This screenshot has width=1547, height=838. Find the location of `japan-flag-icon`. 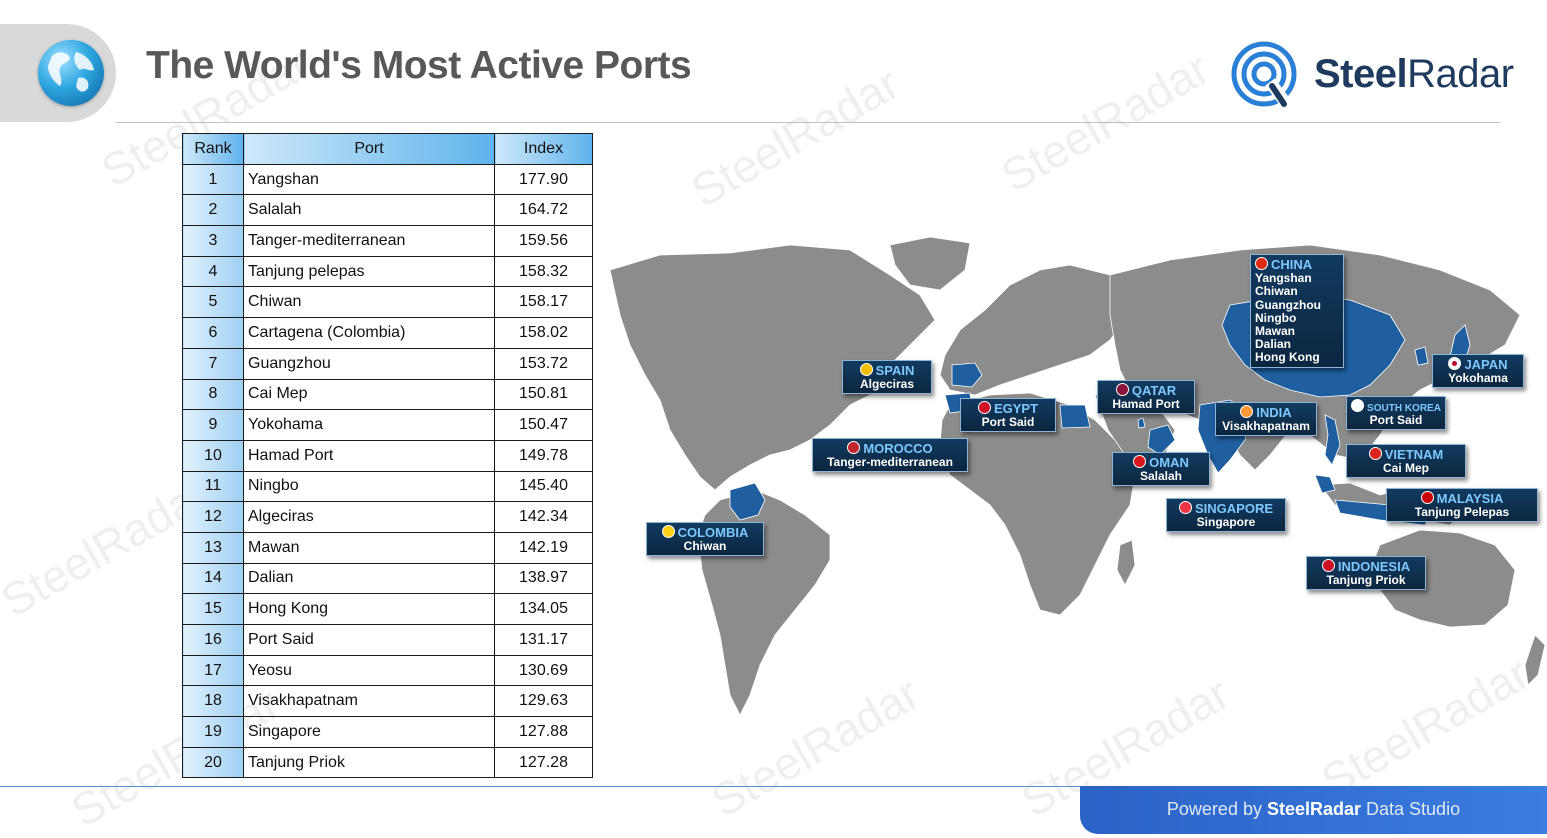

japan-flag-icon is located at coordinates (1455, 363).